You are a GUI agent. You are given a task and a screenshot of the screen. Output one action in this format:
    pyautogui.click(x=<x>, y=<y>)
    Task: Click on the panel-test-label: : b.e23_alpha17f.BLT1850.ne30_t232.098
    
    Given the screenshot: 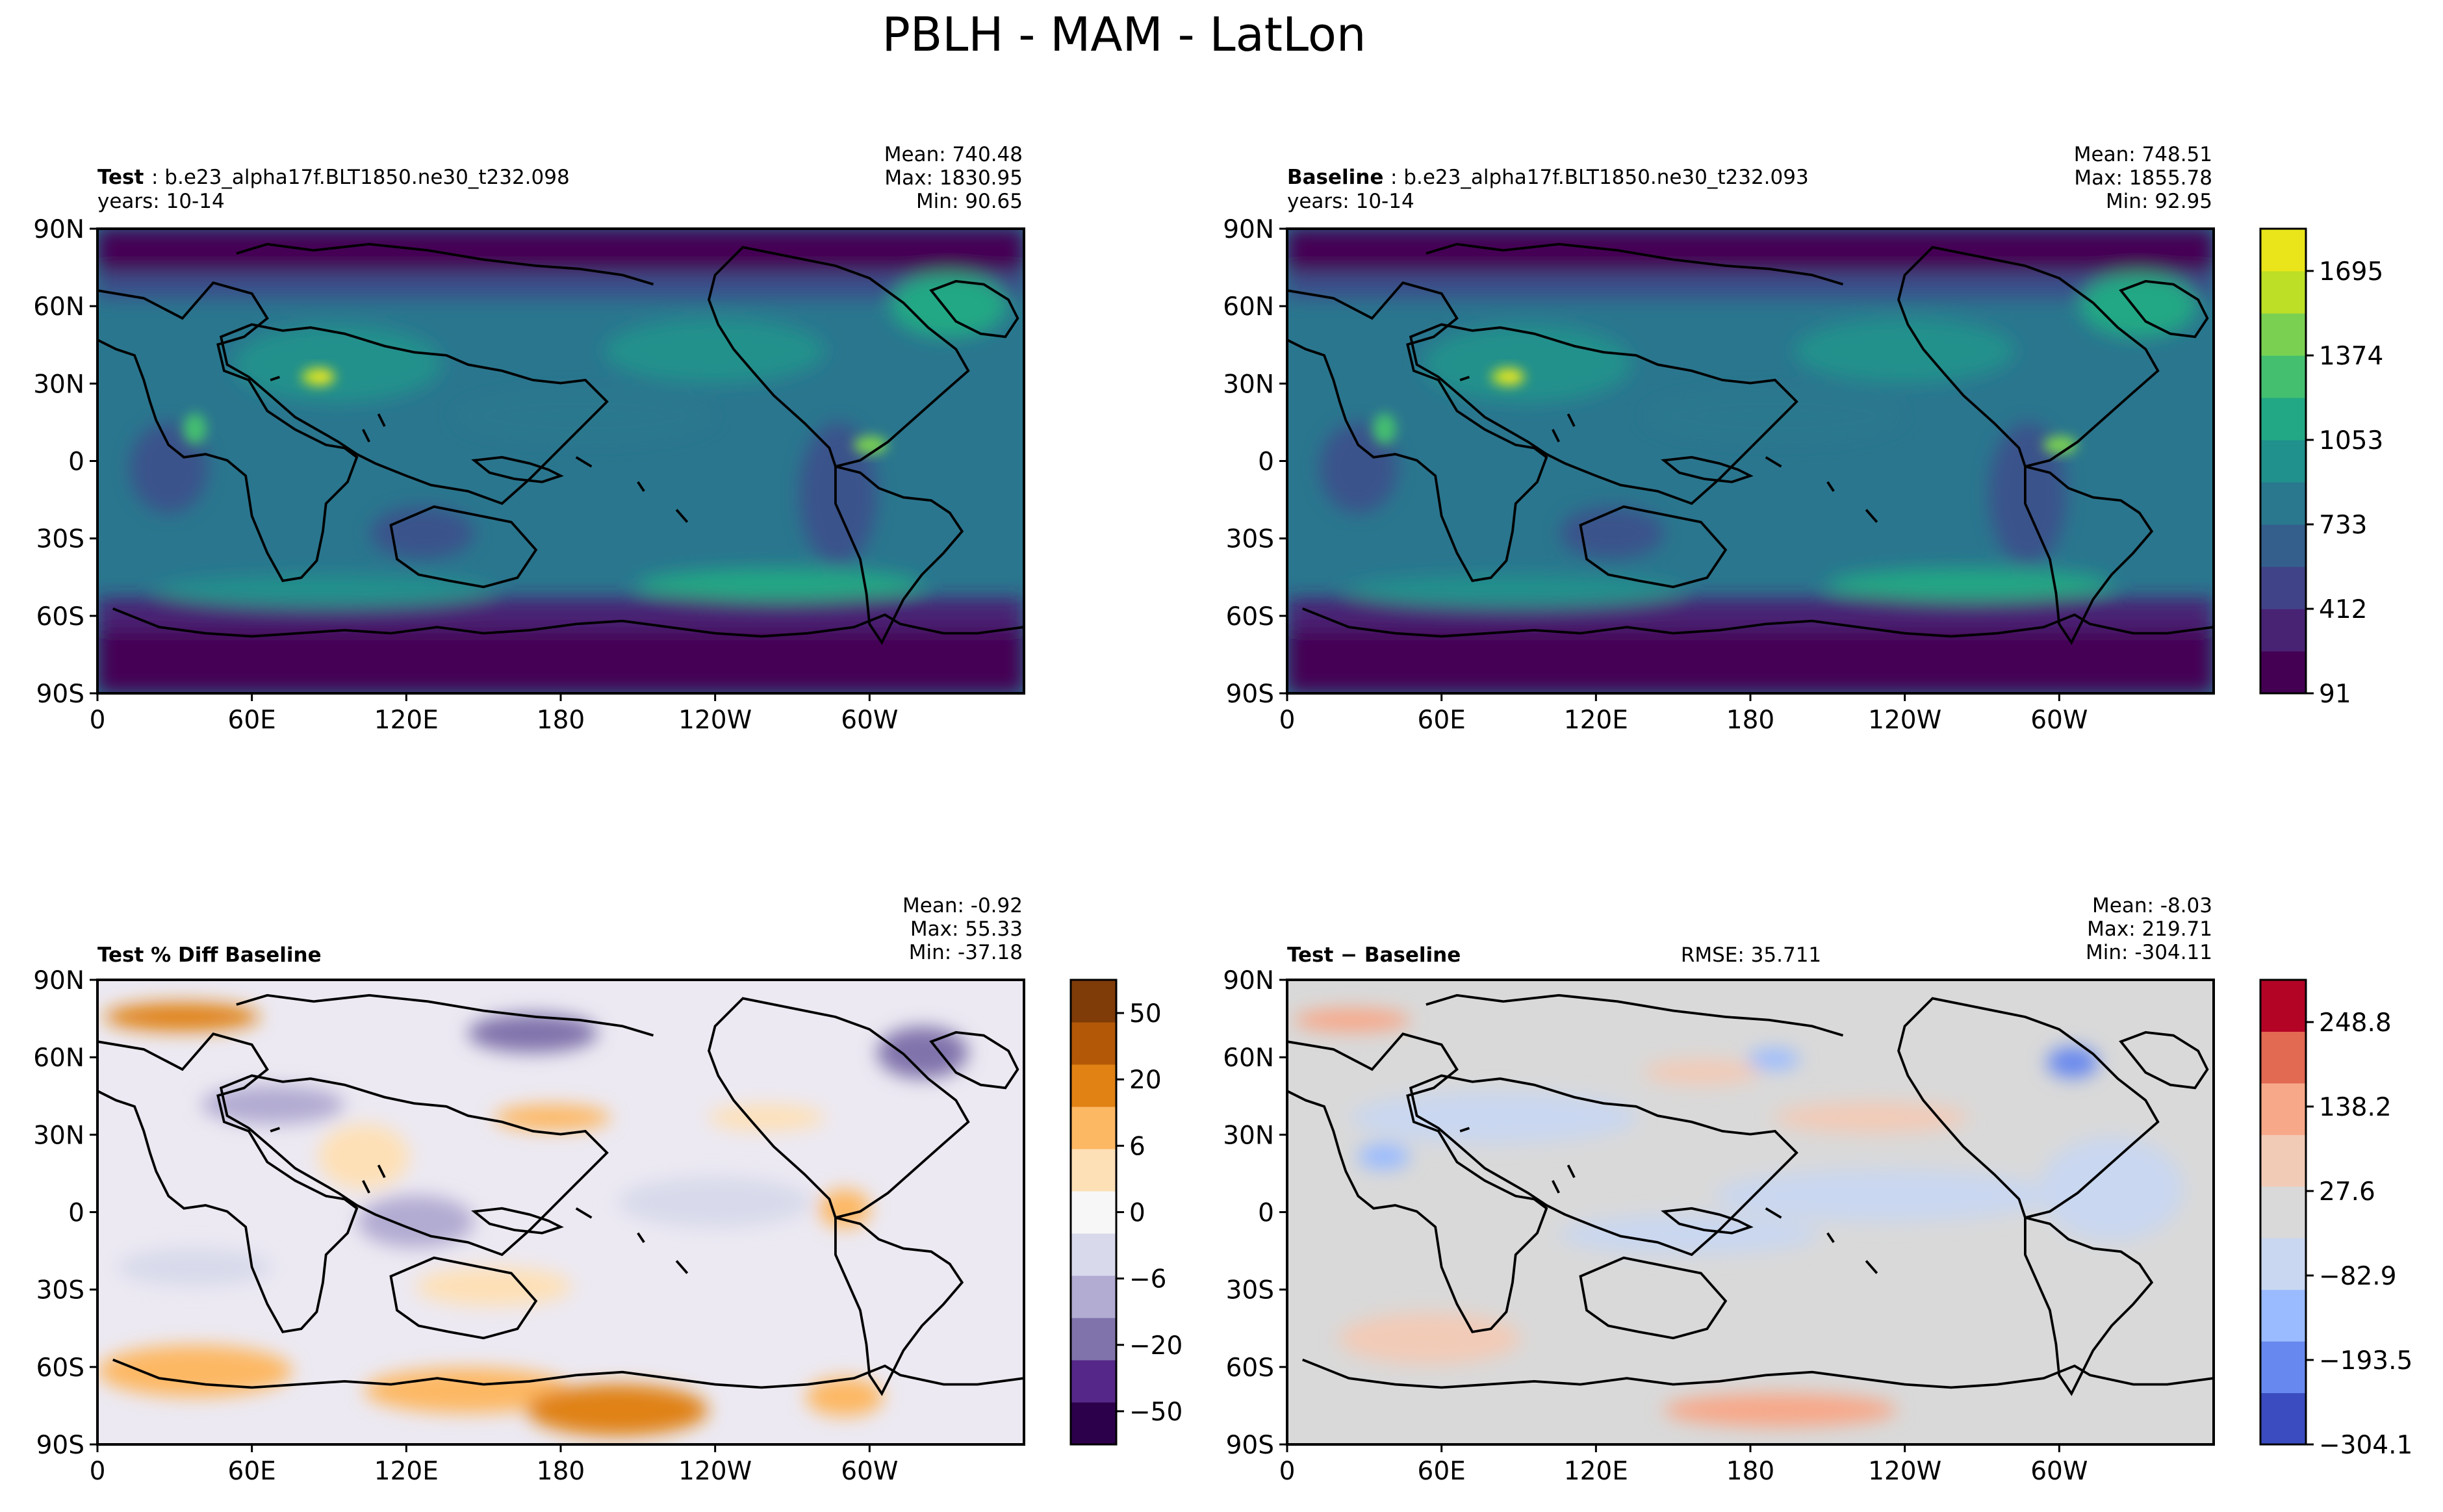 What is the action you would take?
    pyautogui.click(x=360, y=177)
    